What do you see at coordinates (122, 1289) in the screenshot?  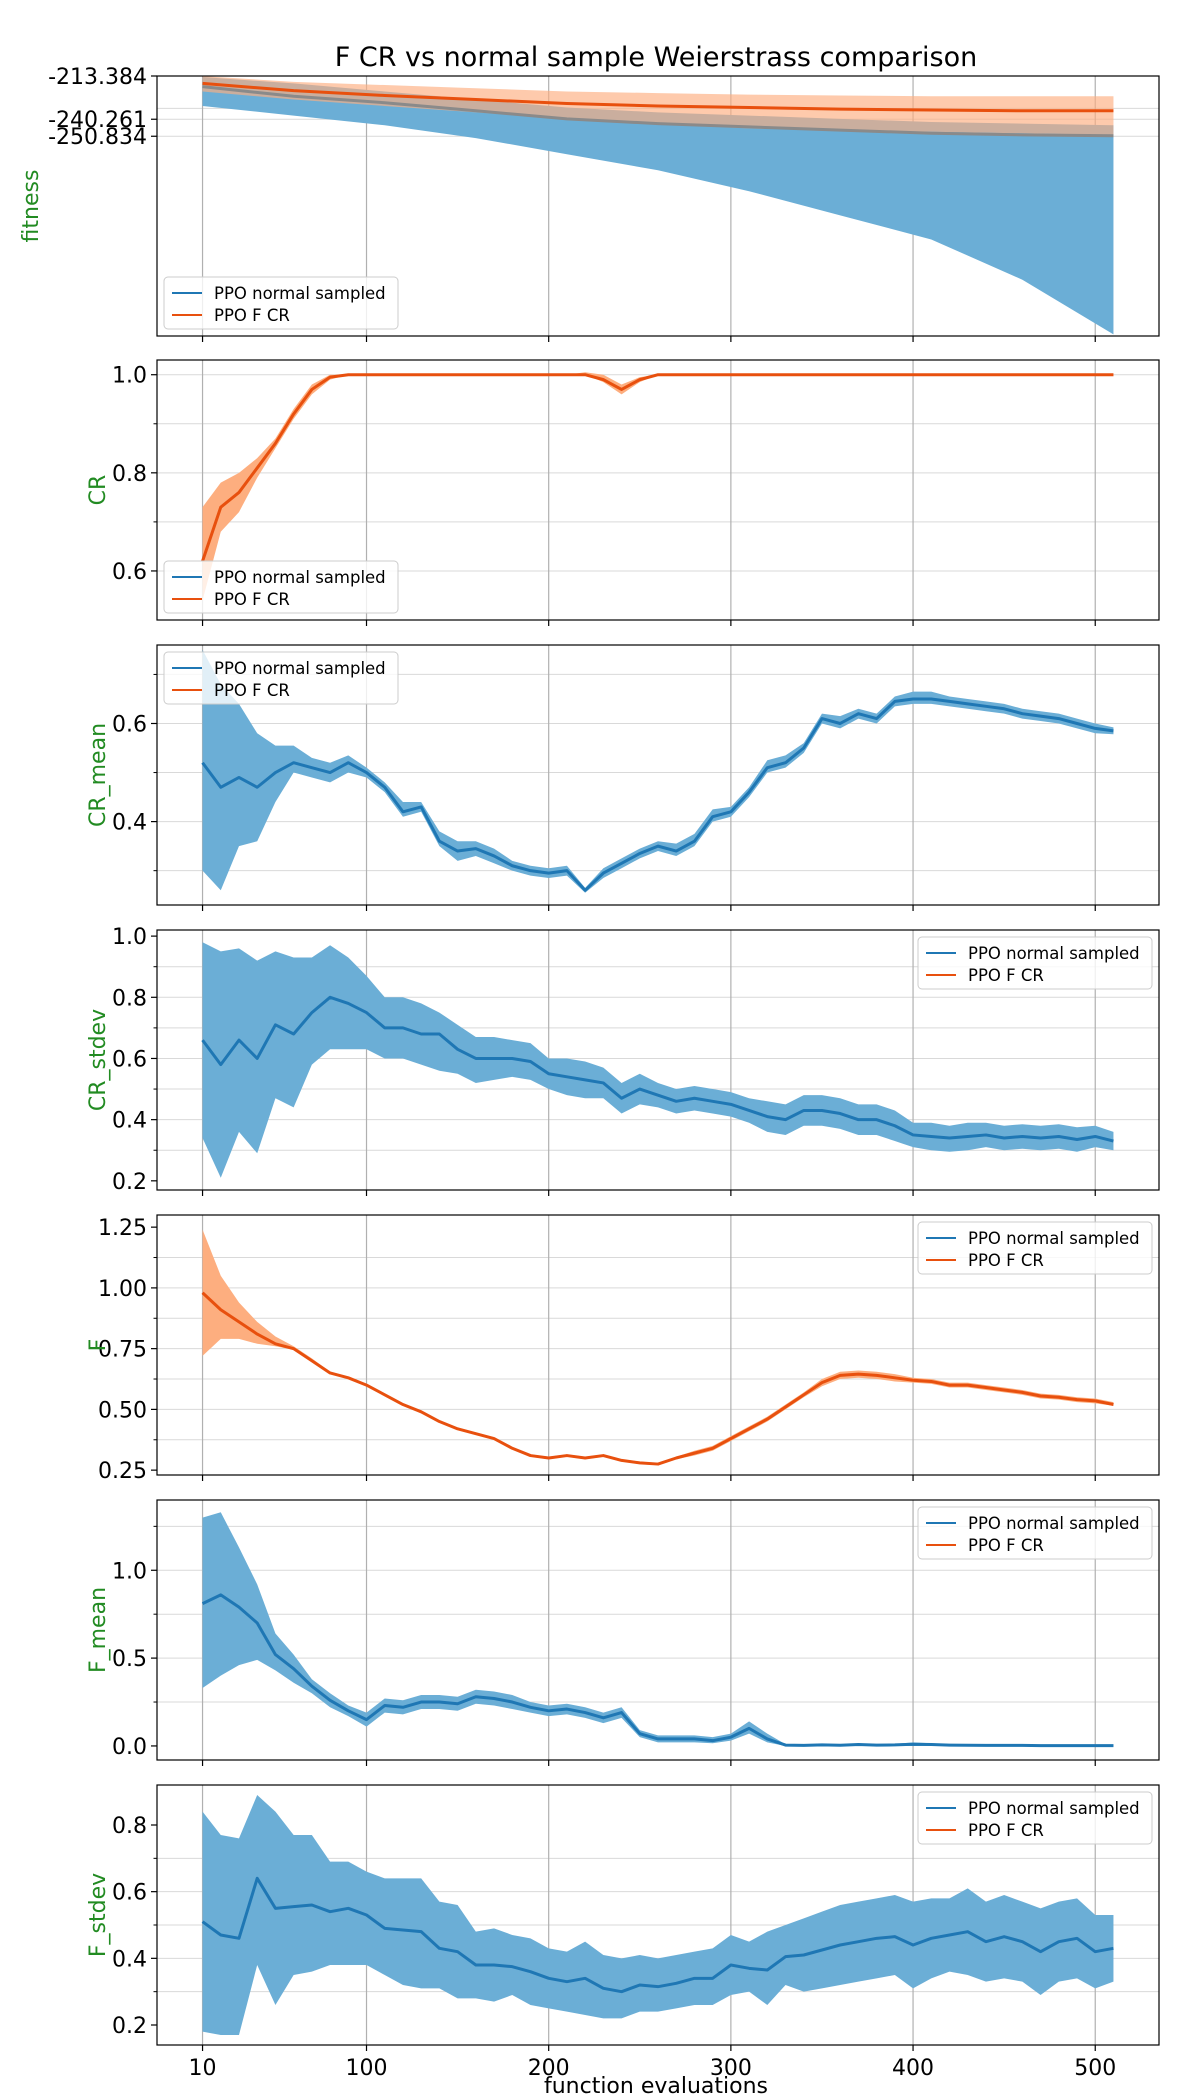 I see `y-tick-label: 1.00` at bounding box center [122, 1289].